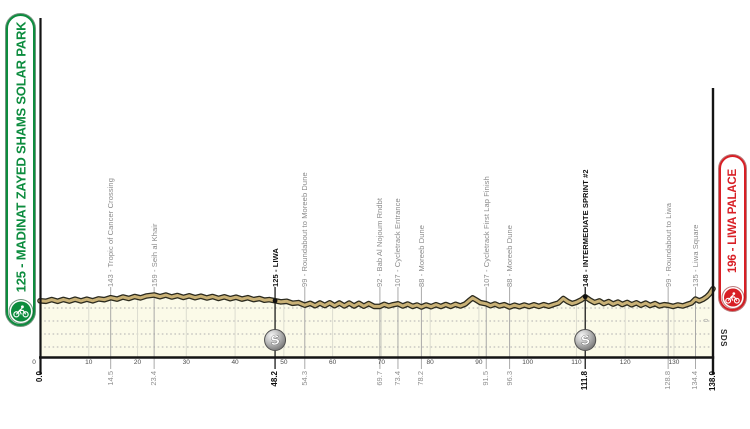 This screenshot has height=429, width=750. I want to click on road-path, so click(376, 298).